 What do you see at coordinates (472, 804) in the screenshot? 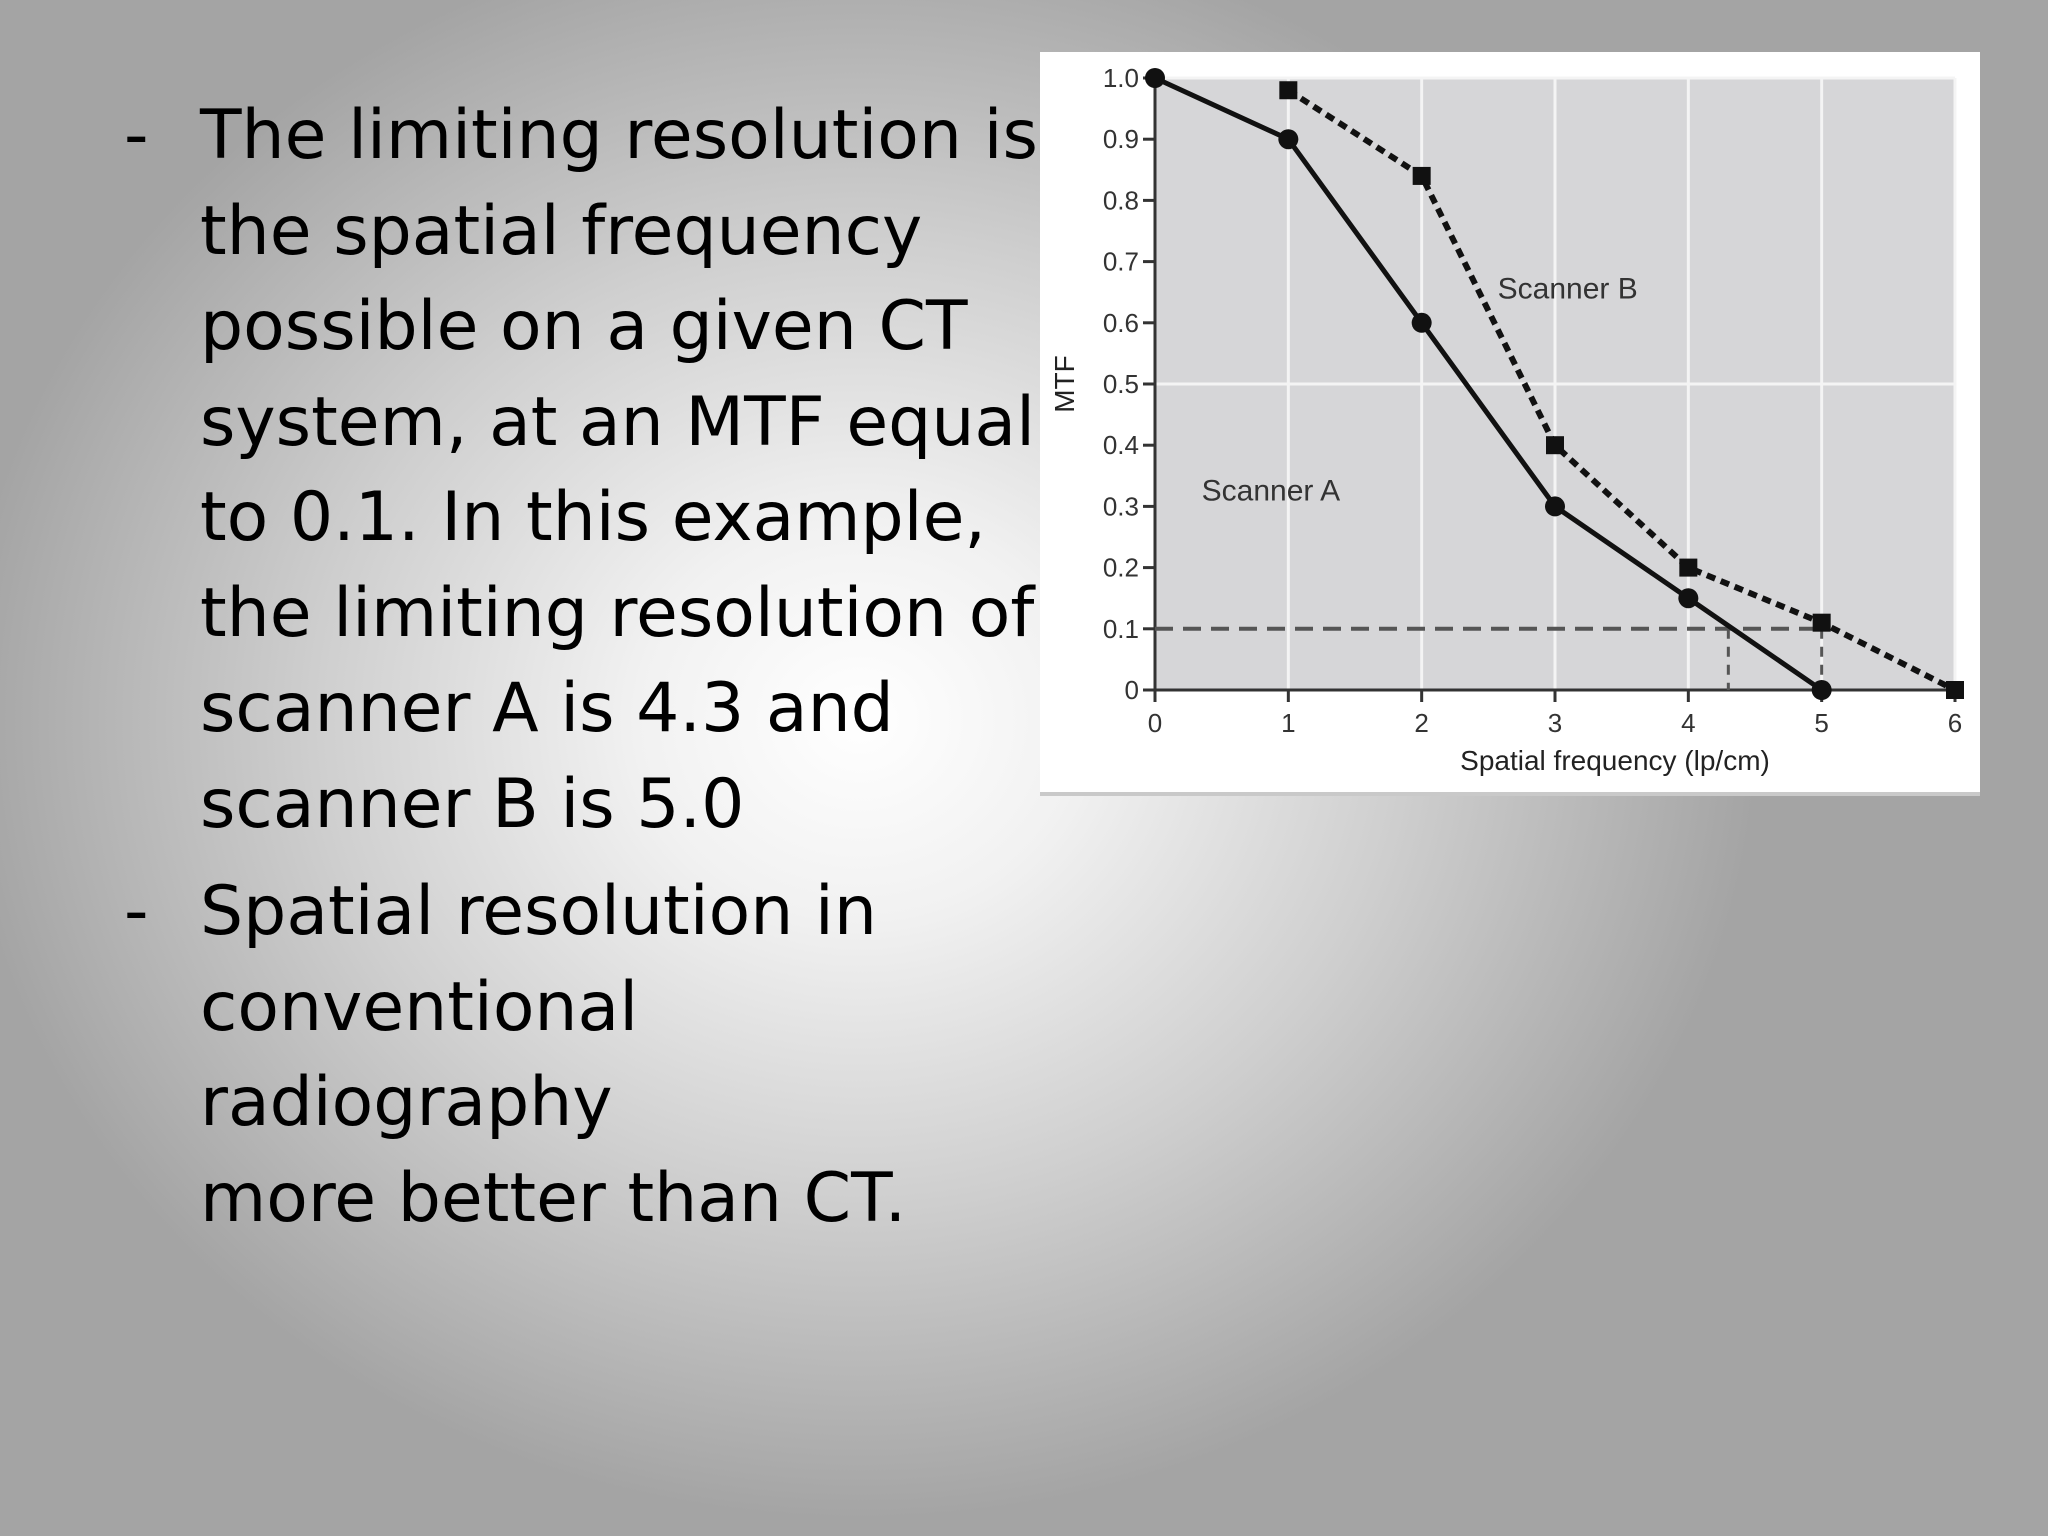
I see `bullet-line: scanner B is 5.0` at bounding box center [472, 804].